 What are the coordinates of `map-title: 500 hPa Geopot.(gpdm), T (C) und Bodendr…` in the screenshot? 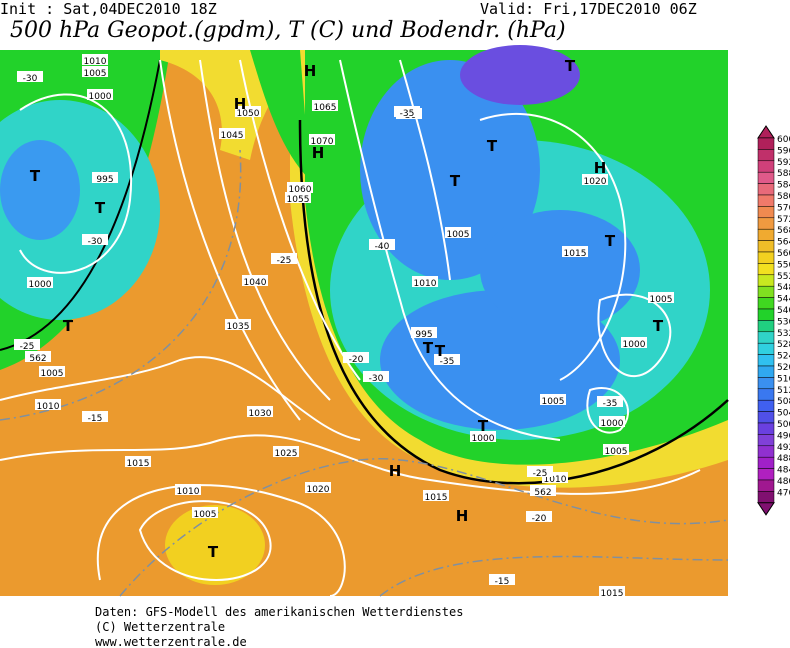 It's located at (288, 30).